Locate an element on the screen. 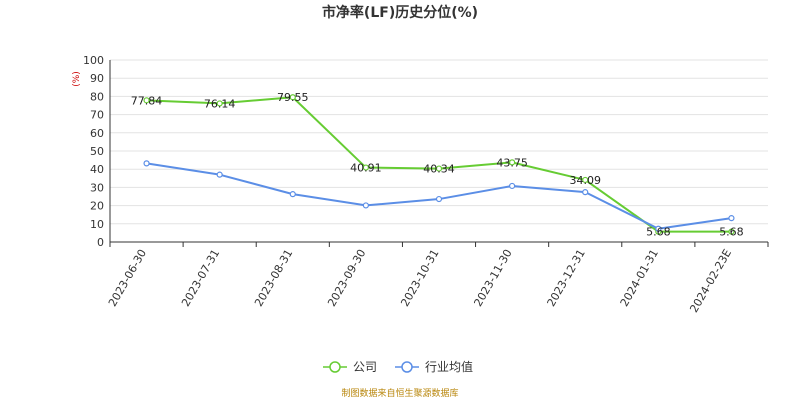 This screenshot has width=800, height=400. data-label: 77.84 is located at coordinates (147, 100).